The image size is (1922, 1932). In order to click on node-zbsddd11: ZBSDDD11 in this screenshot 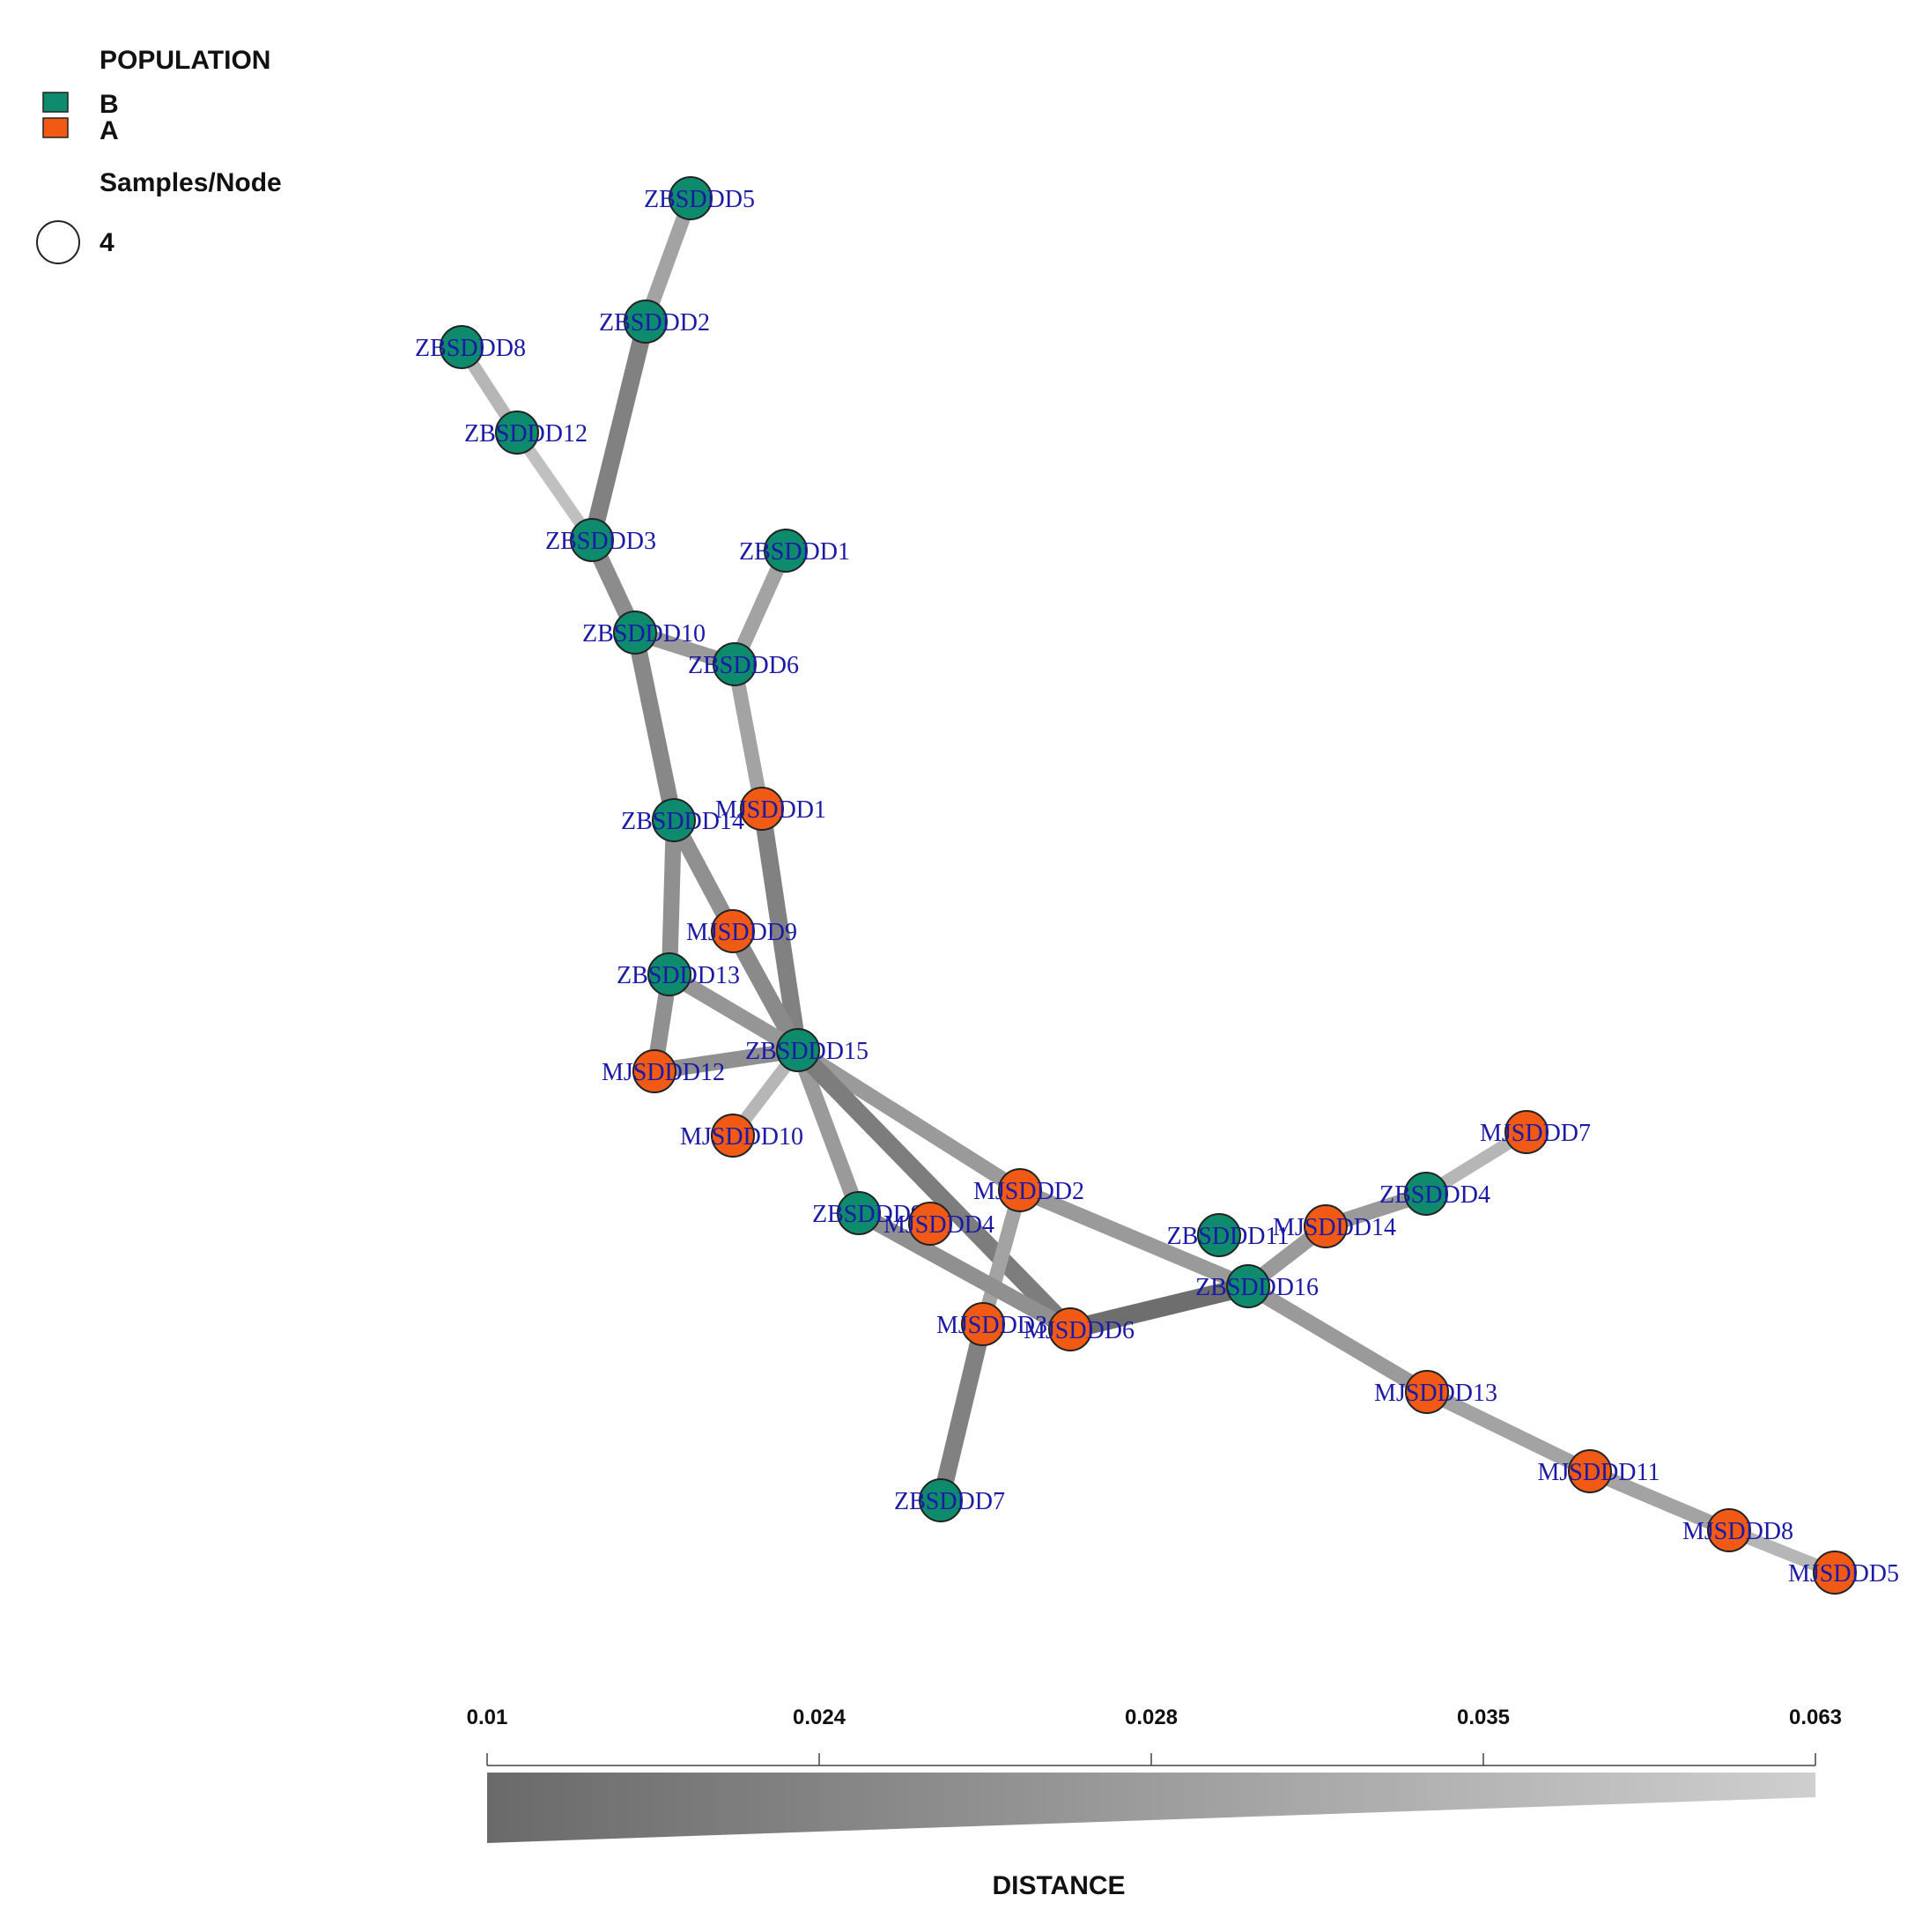, I will do `click(1228, 1235)`.